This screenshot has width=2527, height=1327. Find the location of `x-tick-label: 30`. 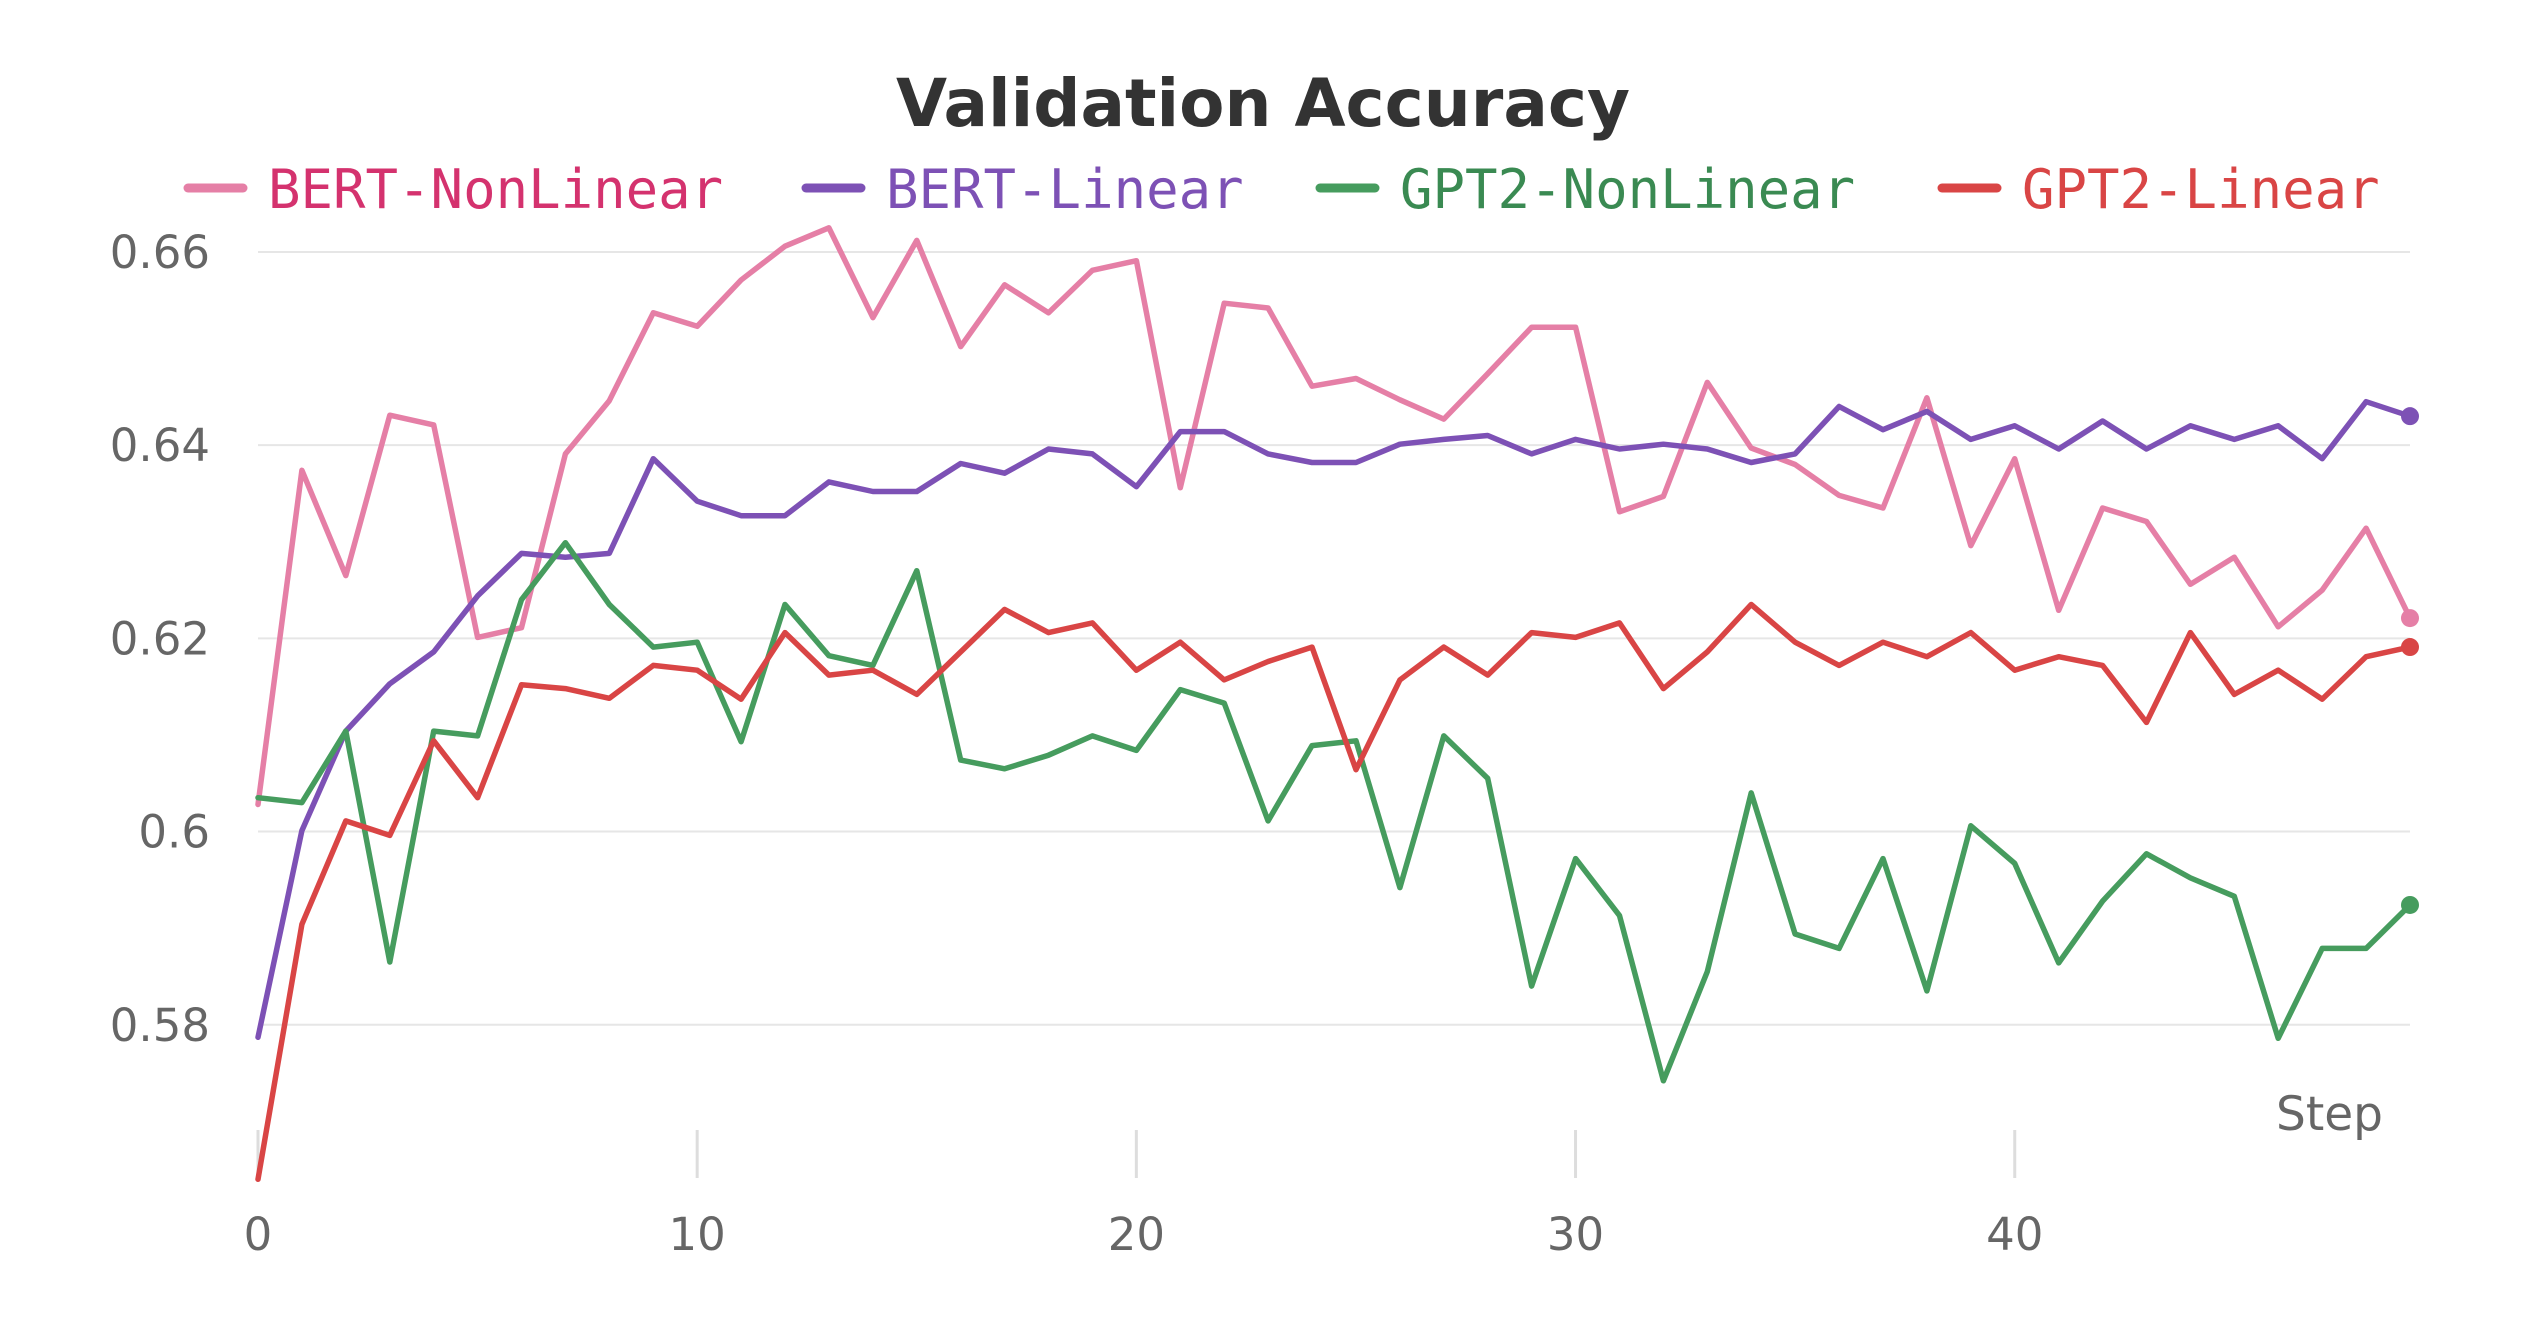

x-tick-label: 30 is located at coordinates (1575, 1234).